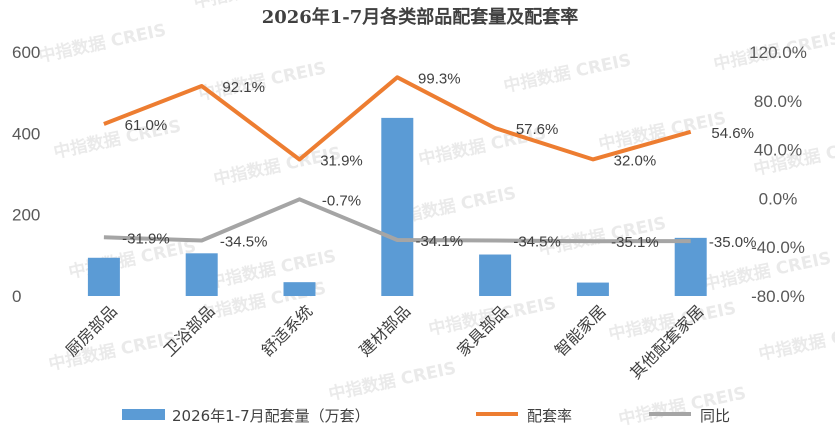 The image size is (835, 440). What do you see at coordinates (341, 200) in the screenshot?
I see `yoy-data-label: -0.7%` at bounding box center [341, 200].